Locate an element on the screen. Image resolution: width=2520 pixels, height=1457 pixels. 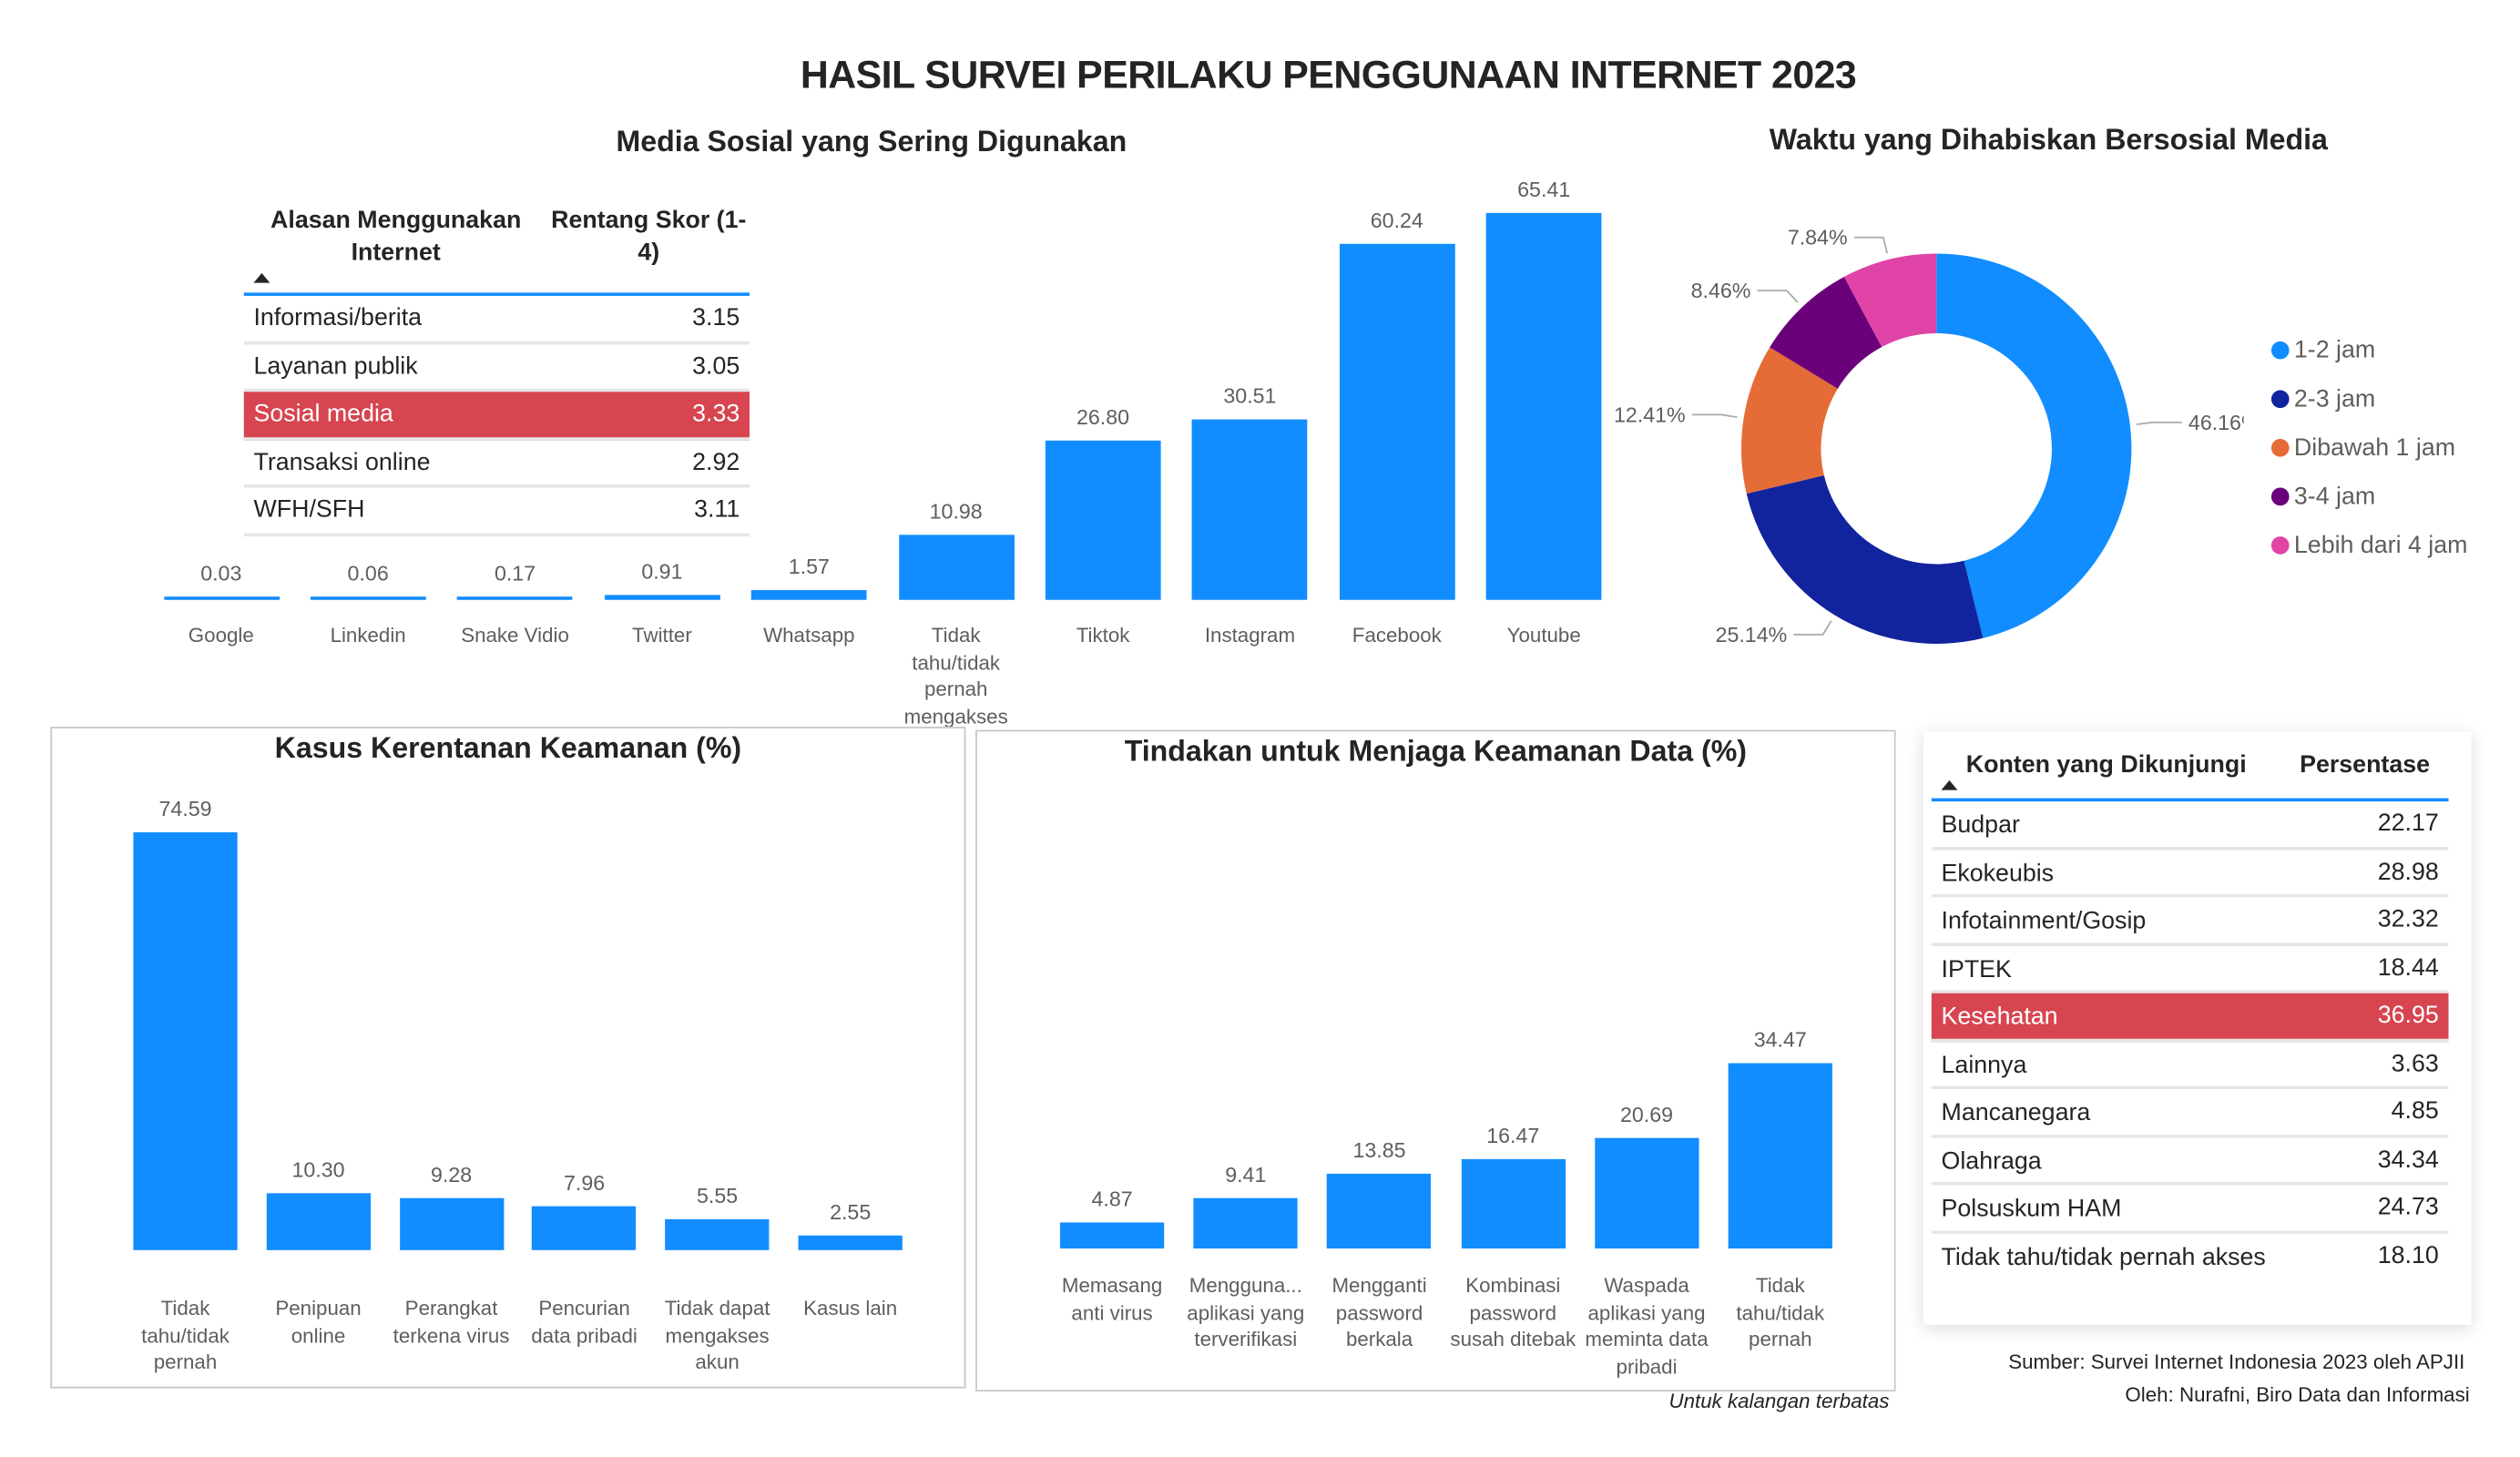
row-label: IPTEK is located at coordinates (1977, 968).